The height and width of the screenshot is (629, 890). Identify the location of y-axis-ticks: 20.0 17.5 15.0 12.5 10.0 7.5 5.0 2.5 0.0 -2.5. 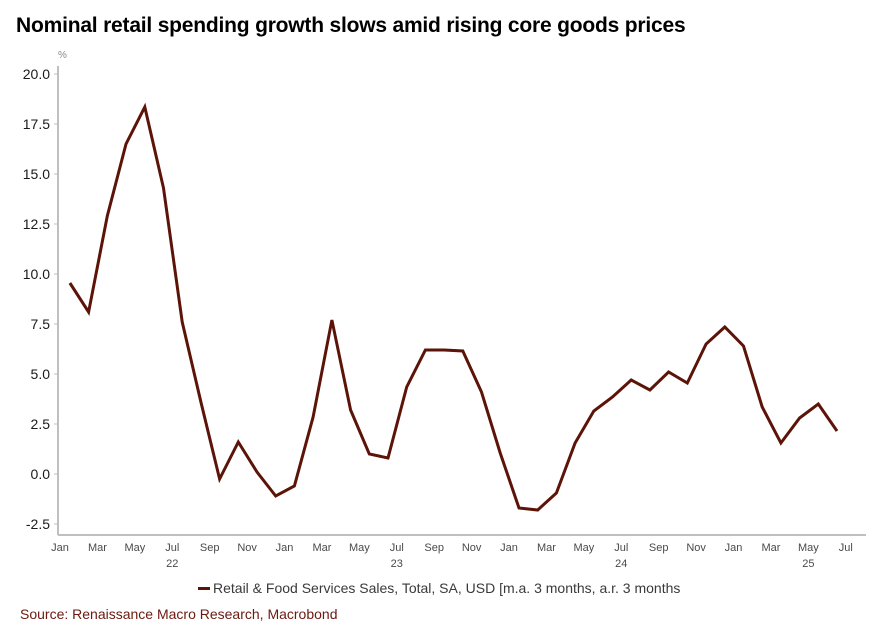
(40, 299).